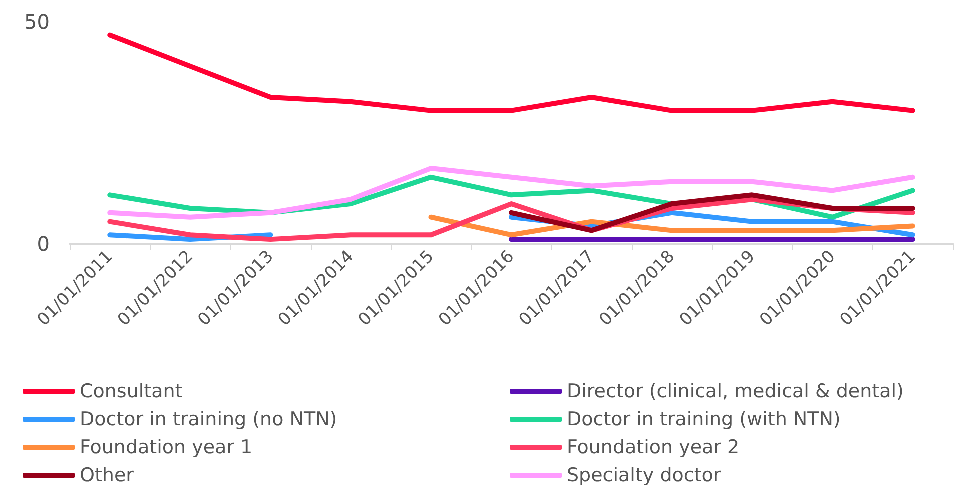  What do you see at coordinates (43, 244) in the screenshot?
I see `y-tick-label: 0` at bounding box center [43, 244].